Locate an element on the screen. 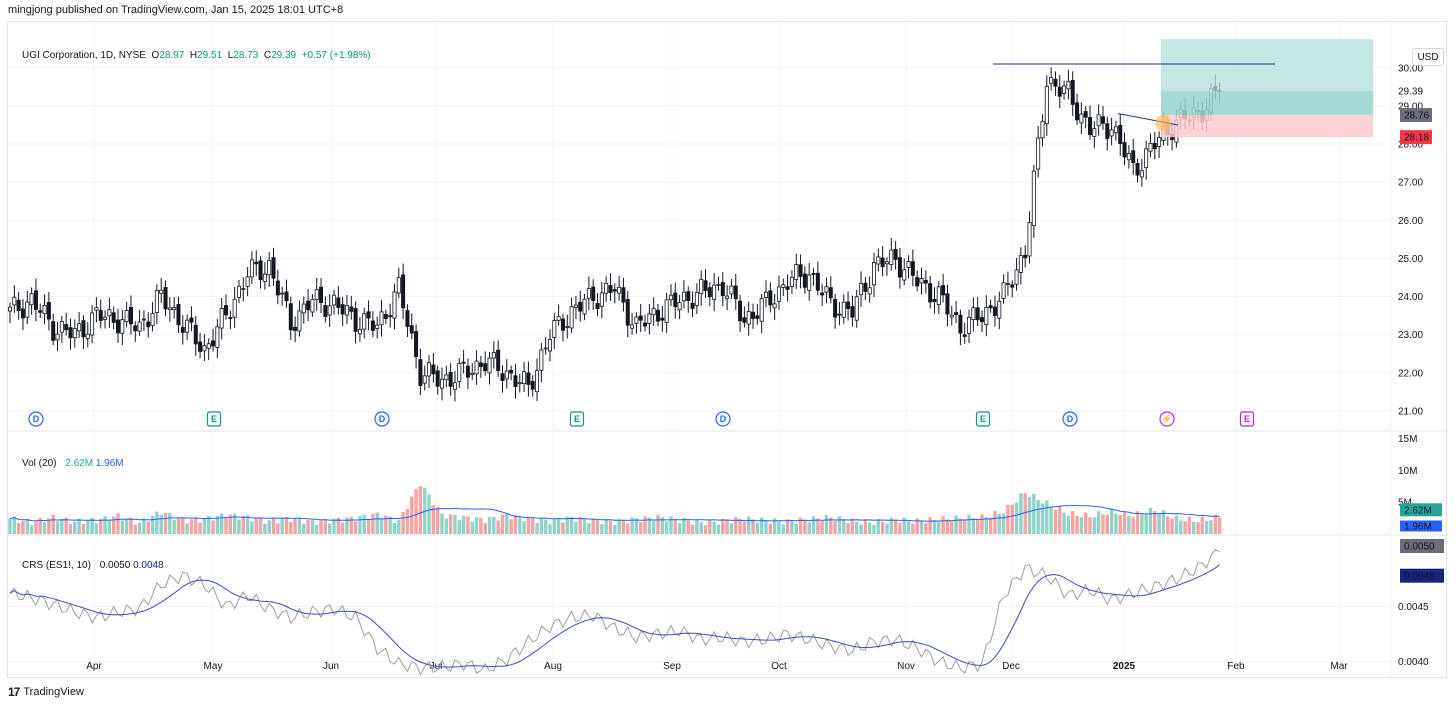 The image size is (1456, 705). earnings-upcoming-event-icon is located at coordinates (1247, 419).